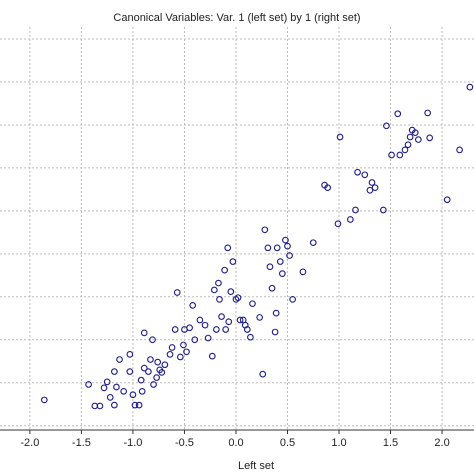 This screenshot has height=474, width=474. What do you see at coordinates (338, 443) in the screenshot?
I see `x-tick-label: 1.0` at bounding box center [338, 443].